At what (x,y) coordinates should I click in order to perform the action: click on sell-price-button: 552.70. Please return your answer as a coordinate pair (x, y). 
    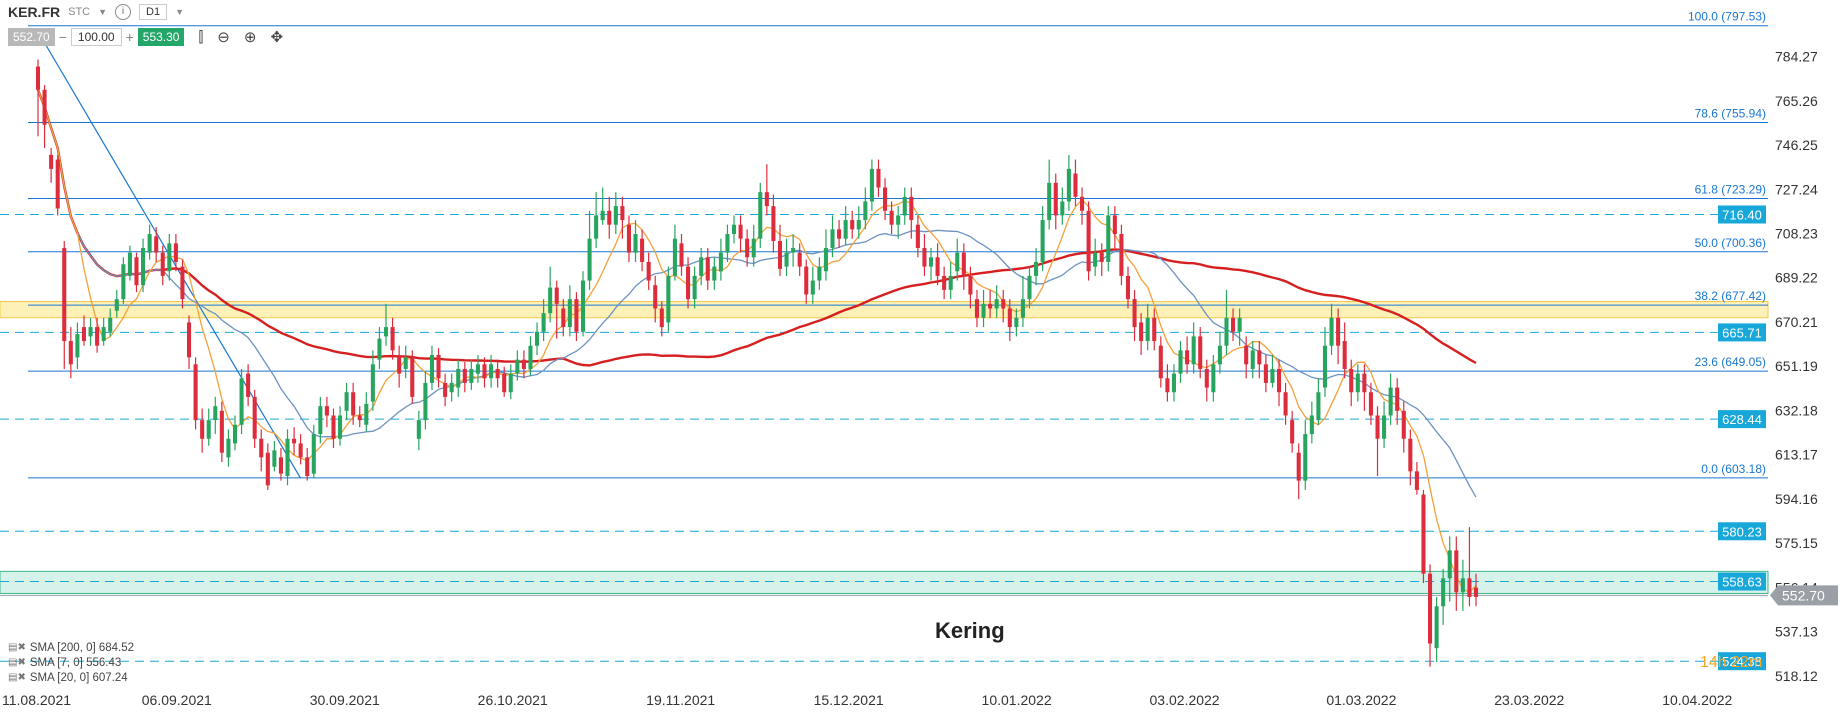
    Looking at the image, I should click on (31, 37).